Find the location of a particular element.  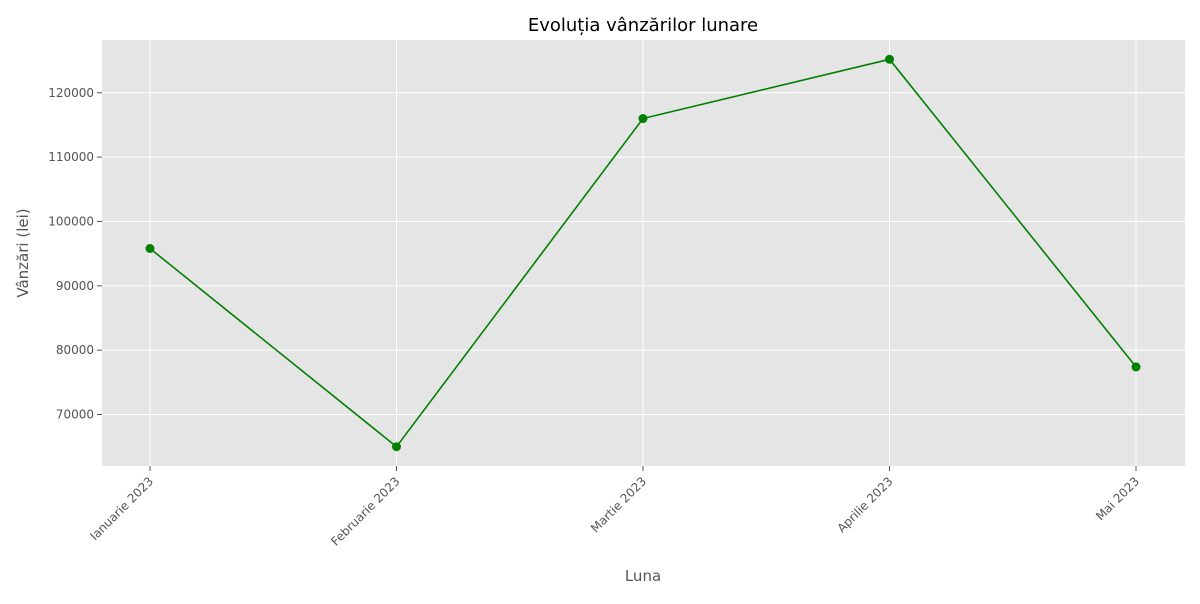

y-tick-label: 90000 is located at coordinates (75, 286).